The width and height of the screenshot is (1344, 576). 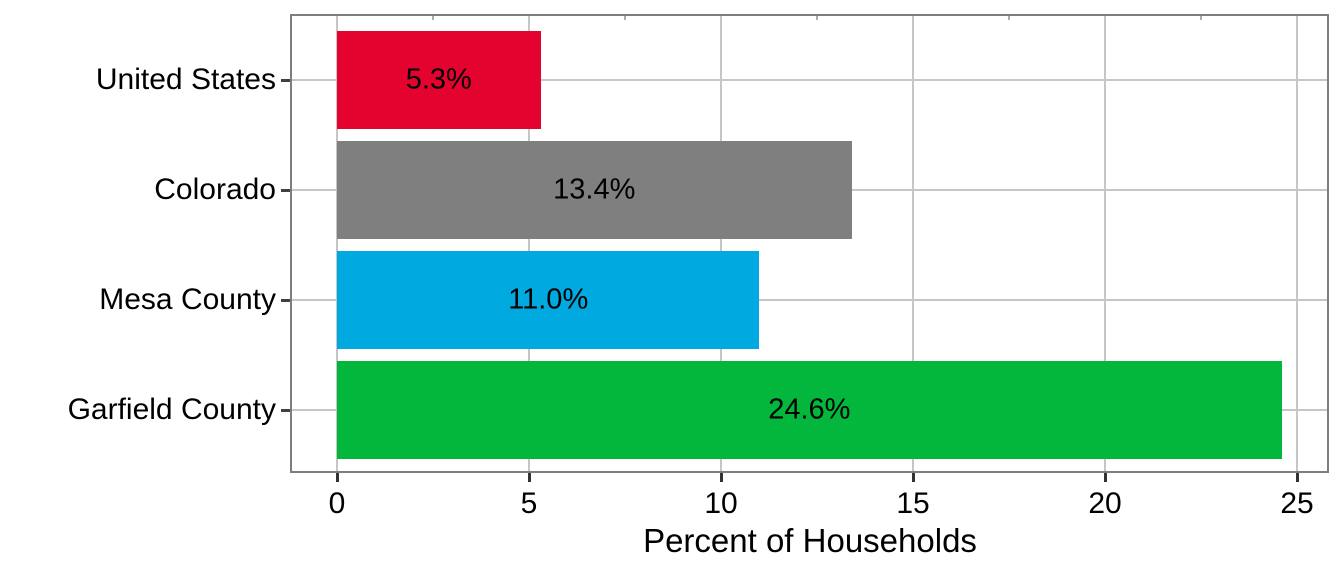 What do you see at coordinates (185, 79) in the screenshot?
I see `y-tick-label-united-states: United States` at bounding box center [185, 79].